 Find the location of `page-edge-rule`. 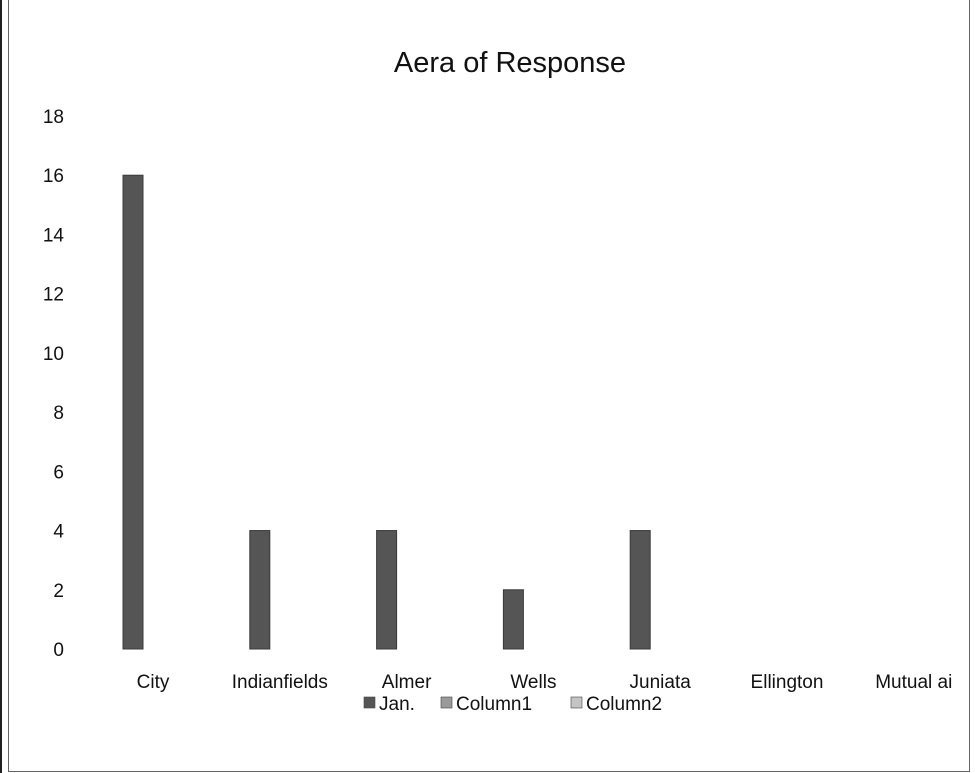

page-edge-rule is located at coordinates (1, 386).